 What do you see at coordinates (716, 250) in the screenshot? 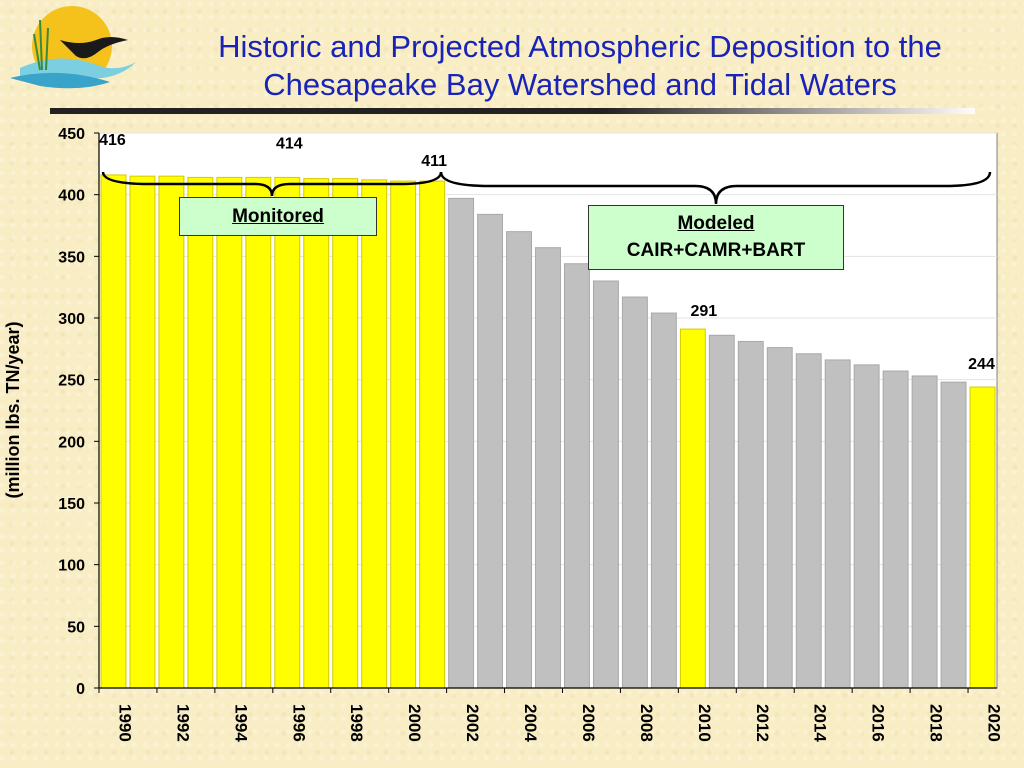
I see `modeled-scenario: CAIR+CAMR+BART` at bounding box center [716, 250].